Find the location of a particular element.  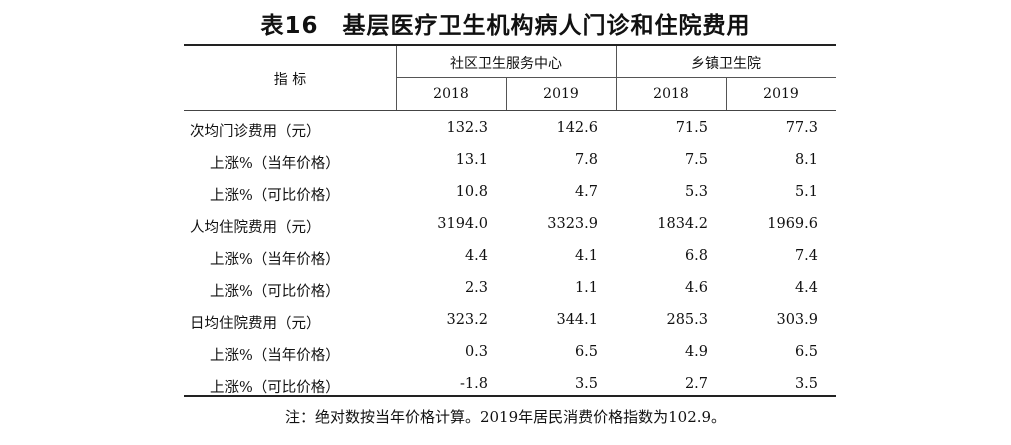

indicator-header: 指 标 is located at coordinates (290, 79).